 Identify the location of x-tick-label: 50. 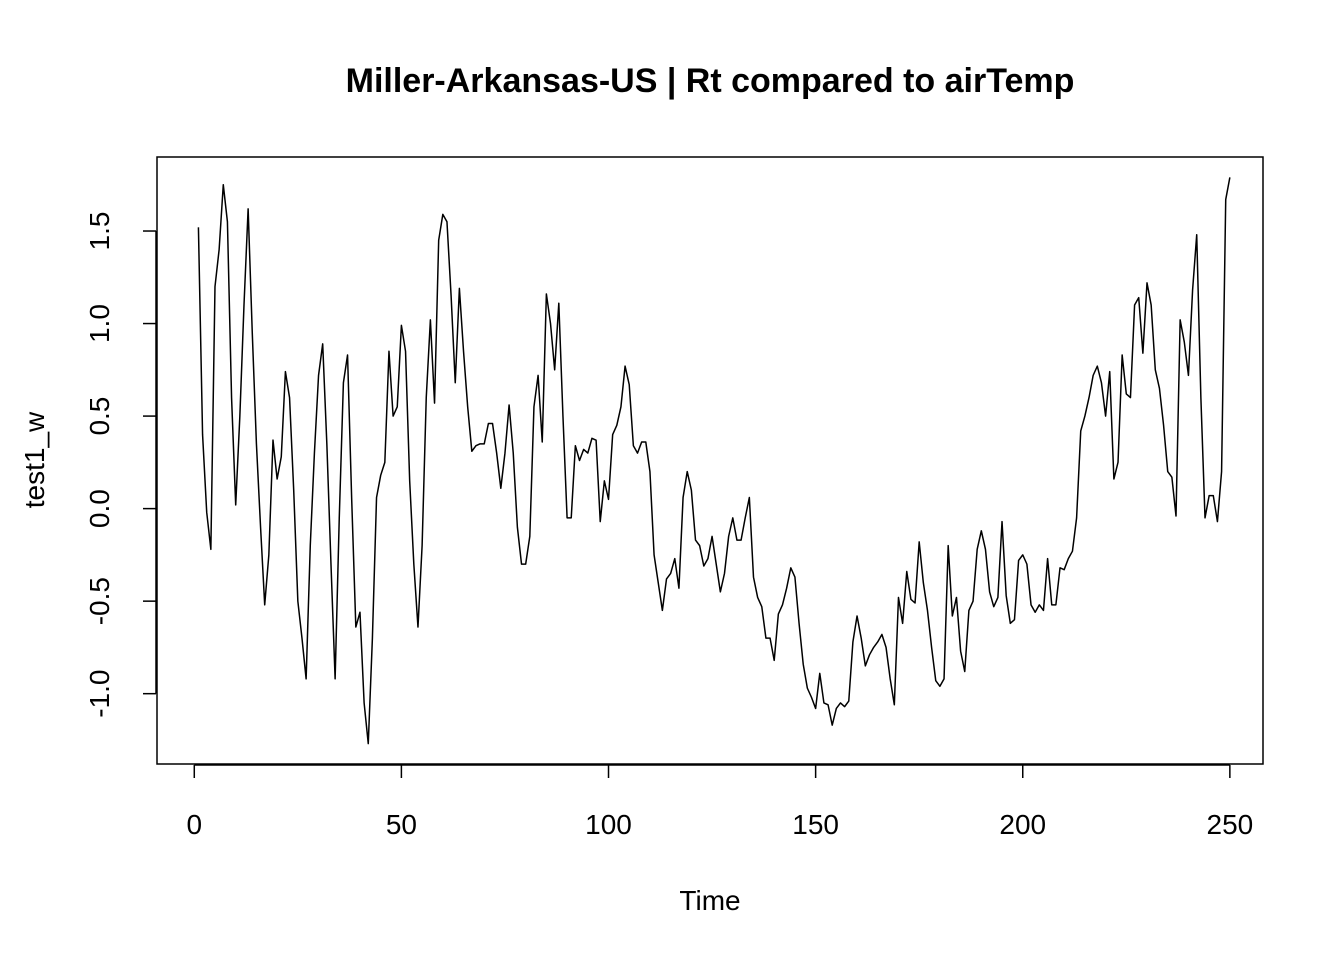
(401, 824).